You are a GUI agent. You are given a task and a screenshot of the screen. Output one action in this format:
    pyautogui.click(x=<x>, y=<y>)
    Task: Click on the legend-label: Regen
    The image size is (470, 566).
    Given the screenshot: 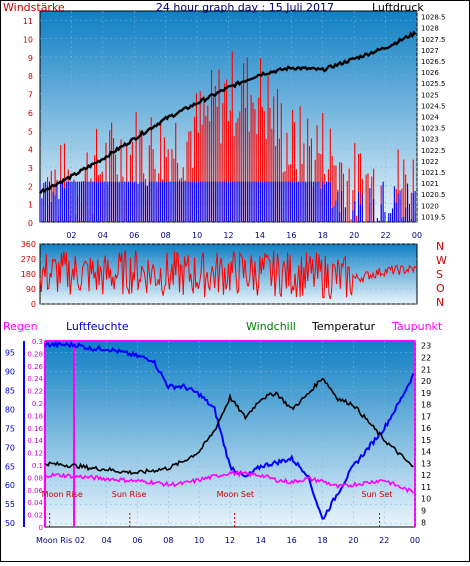 What is the action you would take?
    pyautogui.click(x=20, y=326)
    